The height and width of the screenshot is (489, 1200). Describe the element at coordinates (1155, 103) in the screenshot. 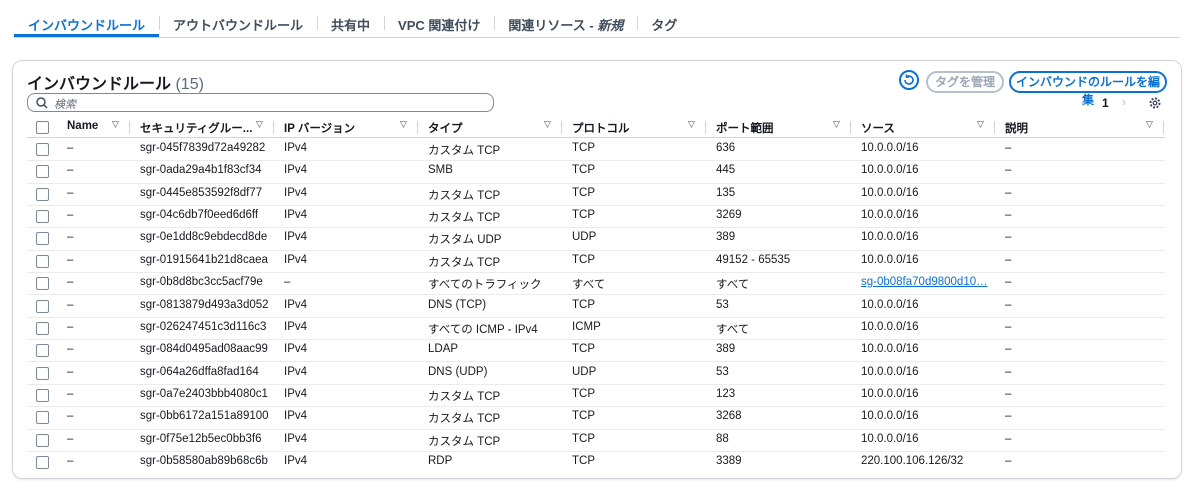

I see `settings-icon` at that location.